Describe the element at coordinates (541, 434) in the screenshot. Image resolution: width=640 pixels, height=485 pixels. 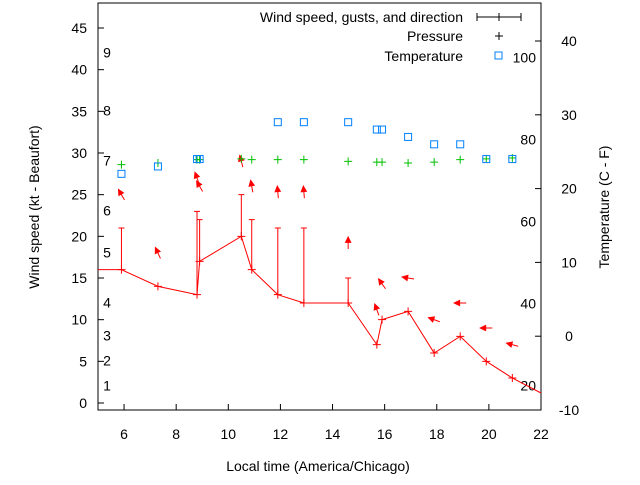
I see `x-tick-label: 22` at that location.